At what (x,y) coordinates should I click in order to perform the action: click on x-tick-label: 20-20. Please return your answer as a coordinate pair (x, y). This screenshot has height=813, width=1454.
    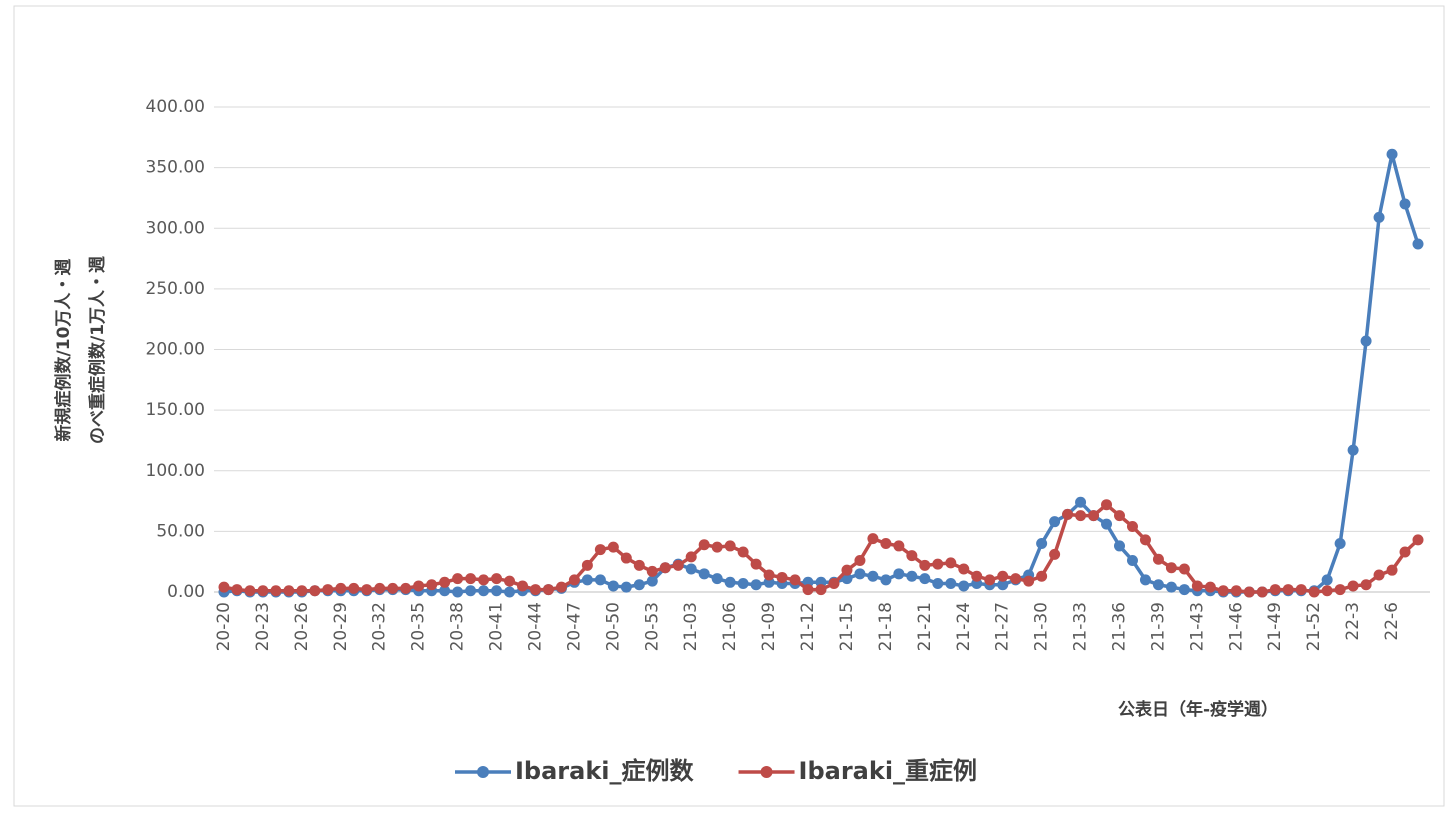
    Looking at the image, I should click on (224, 626).